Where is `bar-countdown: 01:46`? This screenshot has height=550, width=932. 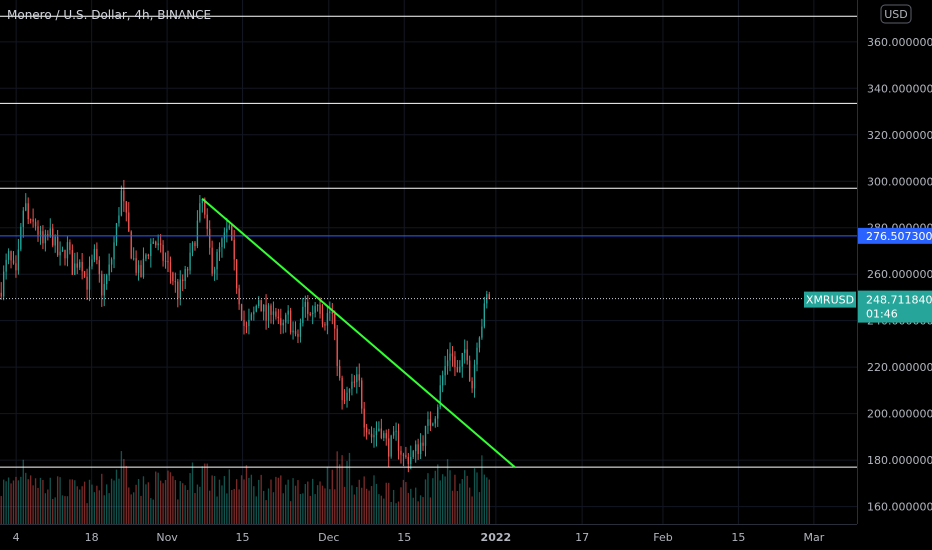 bar-countdown: 01:46 is located at coordinates (882, 314).